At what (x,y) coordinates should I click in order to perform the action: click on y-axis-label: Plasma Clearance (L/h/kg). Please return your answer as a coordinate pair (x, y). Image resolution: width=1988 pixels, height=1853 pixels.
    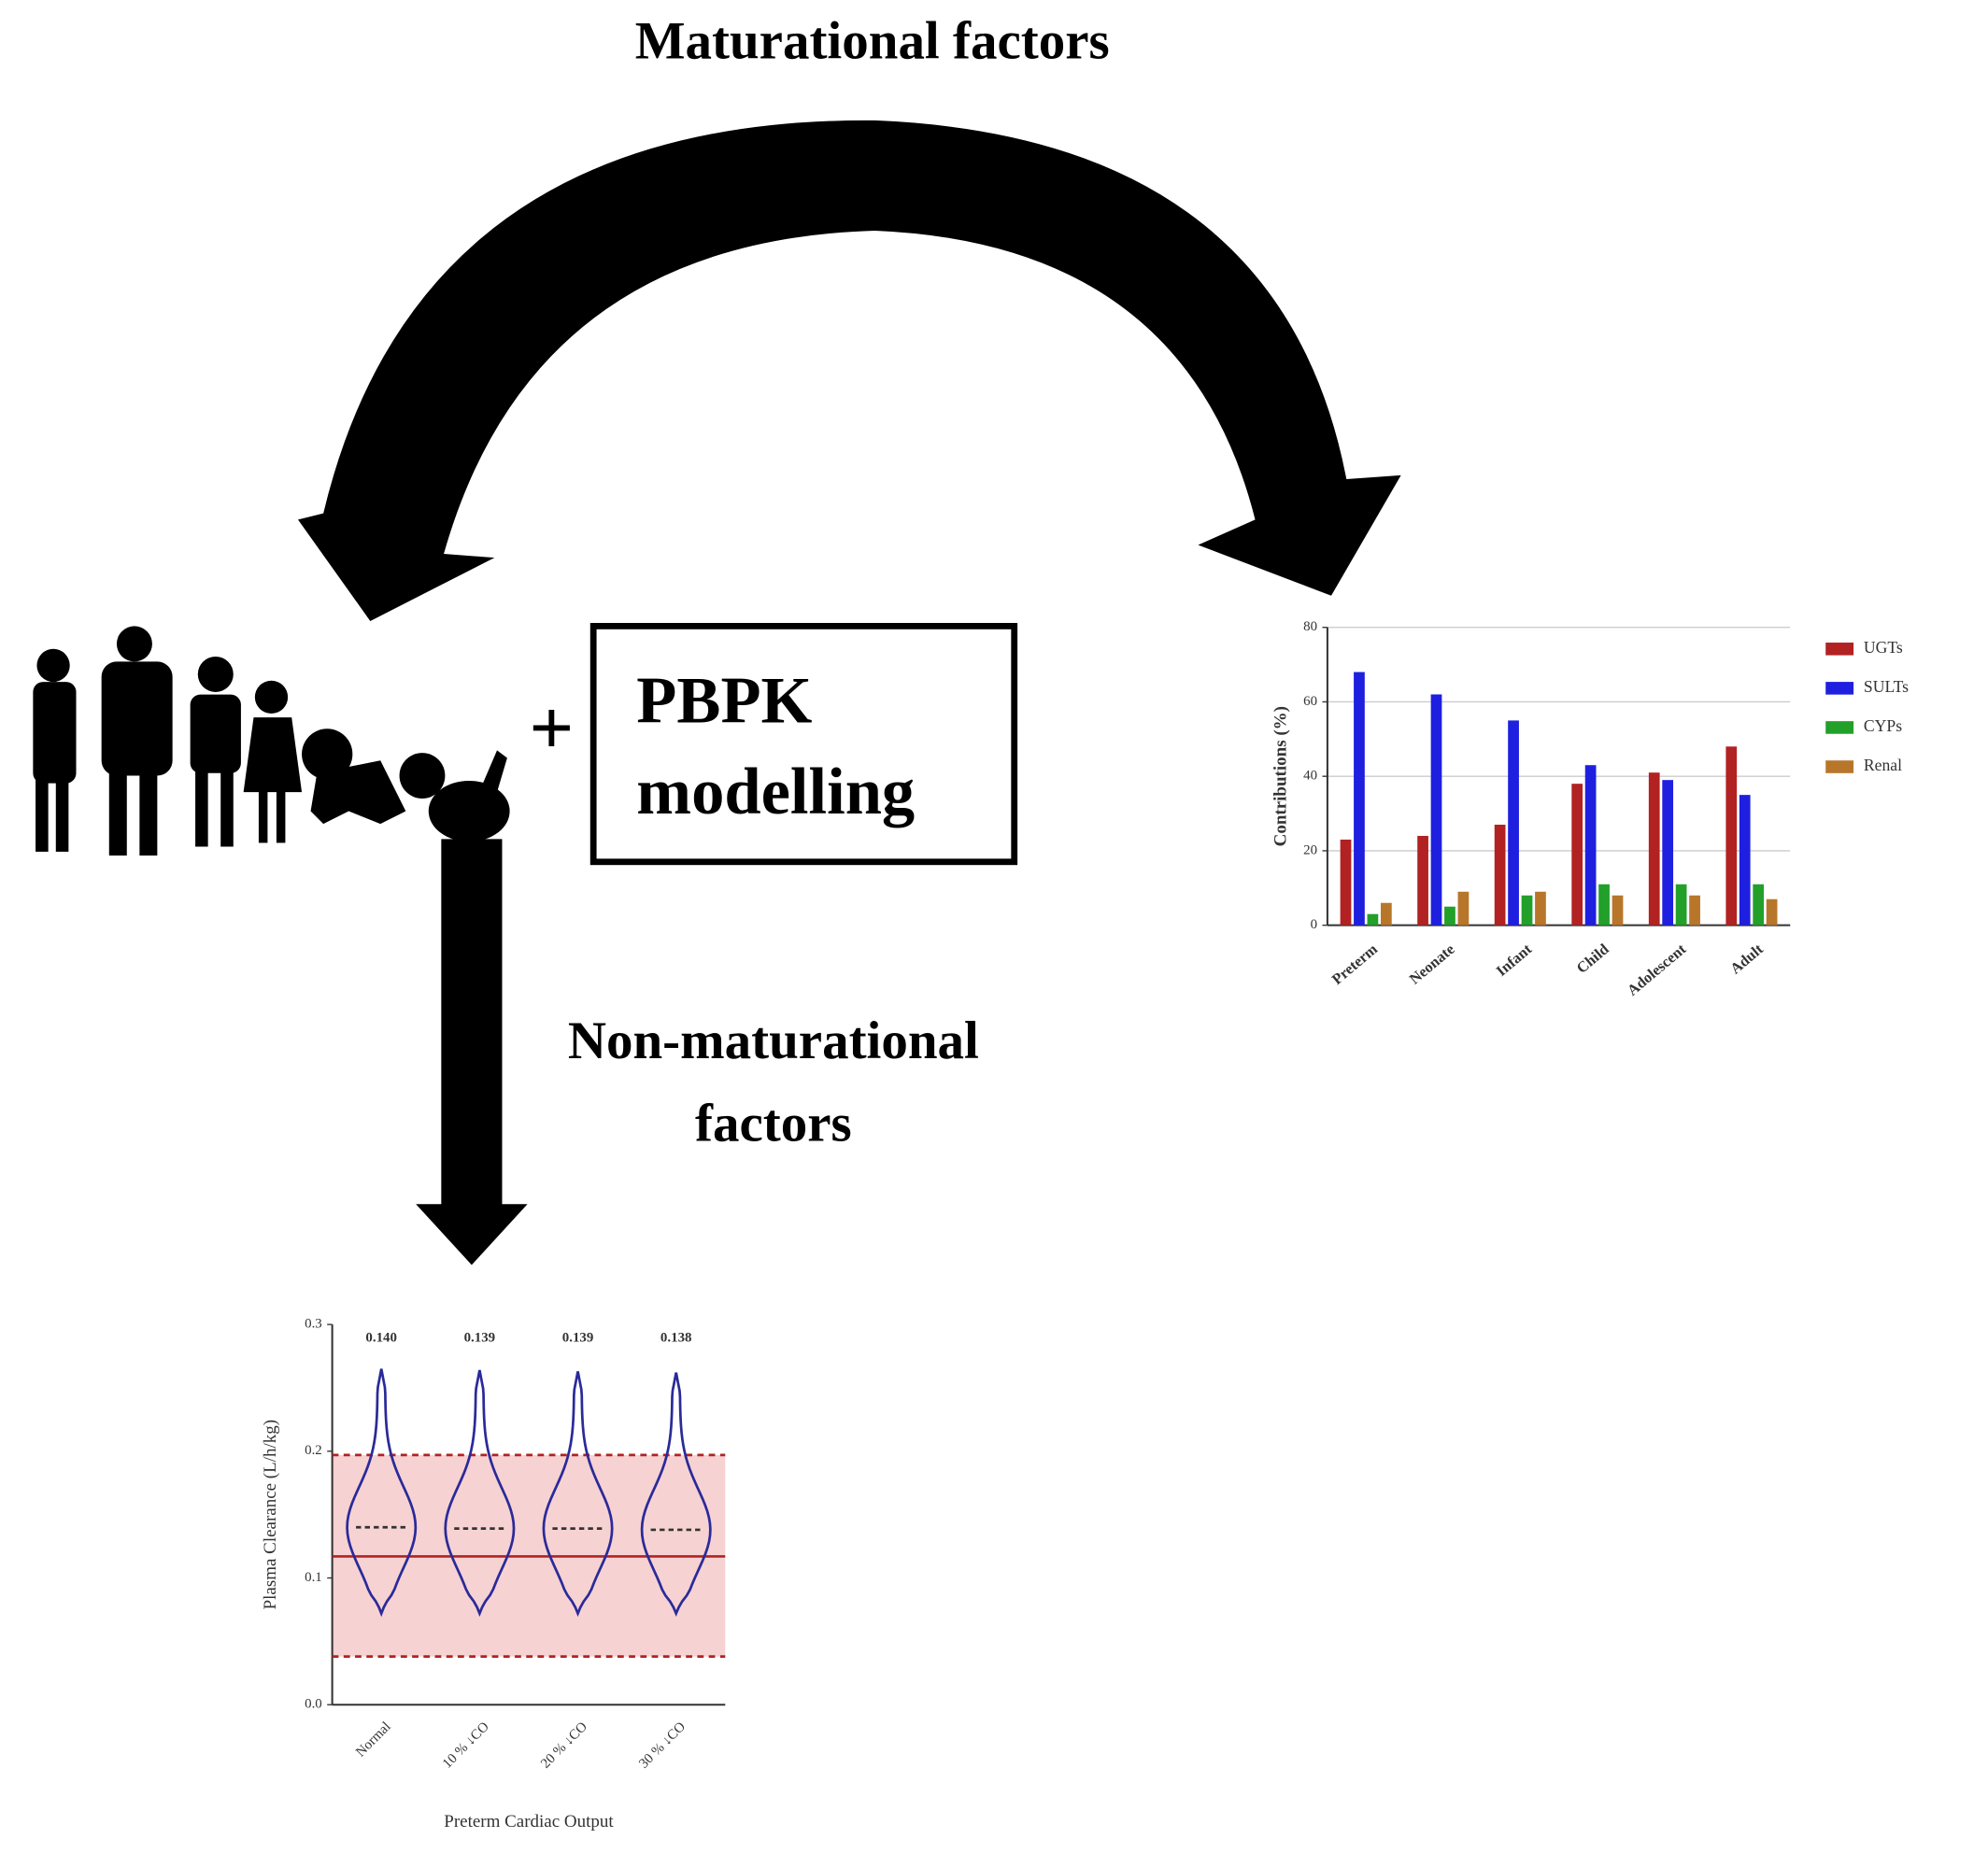
    Looking at the image, I should click on (270, 1514).